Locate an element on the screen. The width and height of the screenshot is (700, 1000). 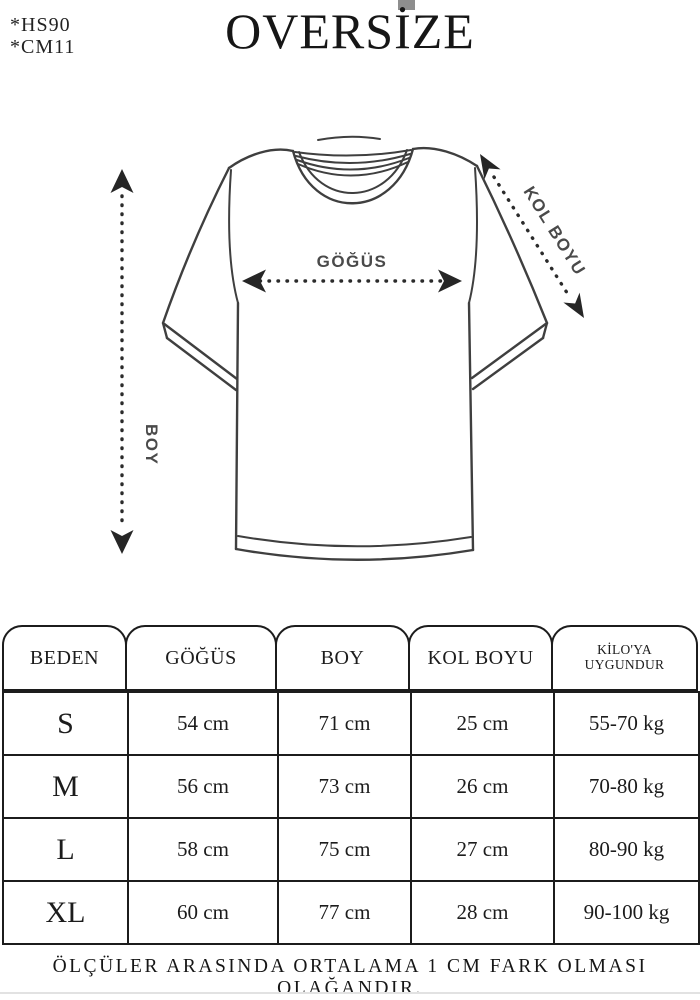
sleeve-cell: 28 cm is located at coordinates (482, 912).